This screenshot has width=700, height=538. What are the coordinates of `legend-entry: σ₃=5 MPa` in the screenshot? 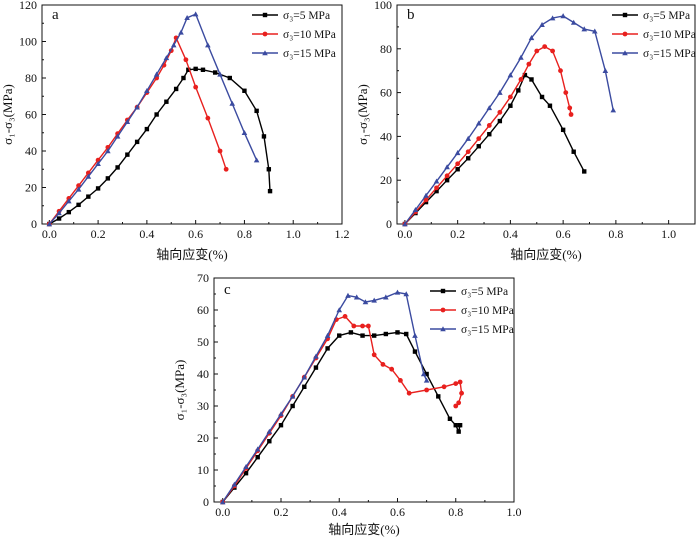 It's located at (291, 16).